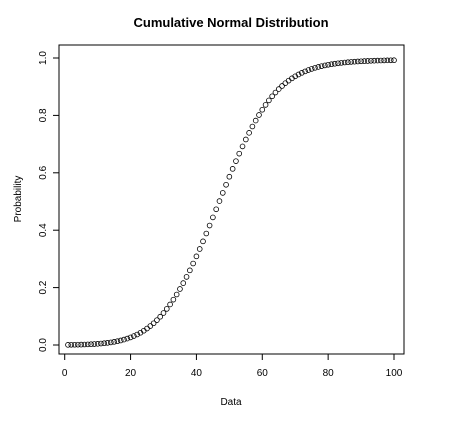 This screenshot has height=421, width=458. What do you see at coordinates (43, 58) in the screenshot?
I see `y-tick-label: 1.0` at bounding box center [43, 58].